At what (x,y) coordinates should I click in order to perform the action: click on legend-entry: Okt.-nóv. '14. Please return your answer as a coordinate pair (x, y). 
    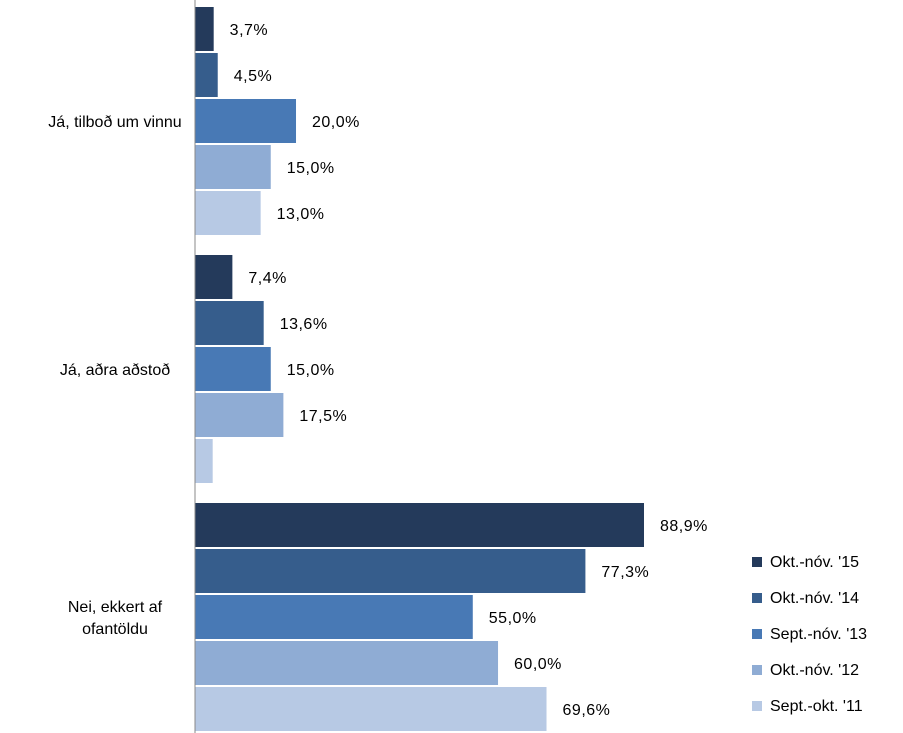
    Looking at the image, I should click on (814, 598).